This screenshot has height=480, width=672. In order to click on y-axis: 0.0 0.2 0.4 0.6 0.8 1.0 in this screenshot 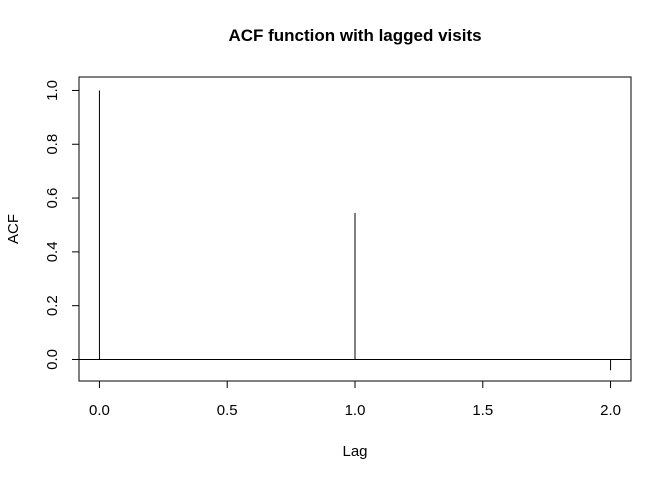, I will do `click(62, 225)`.